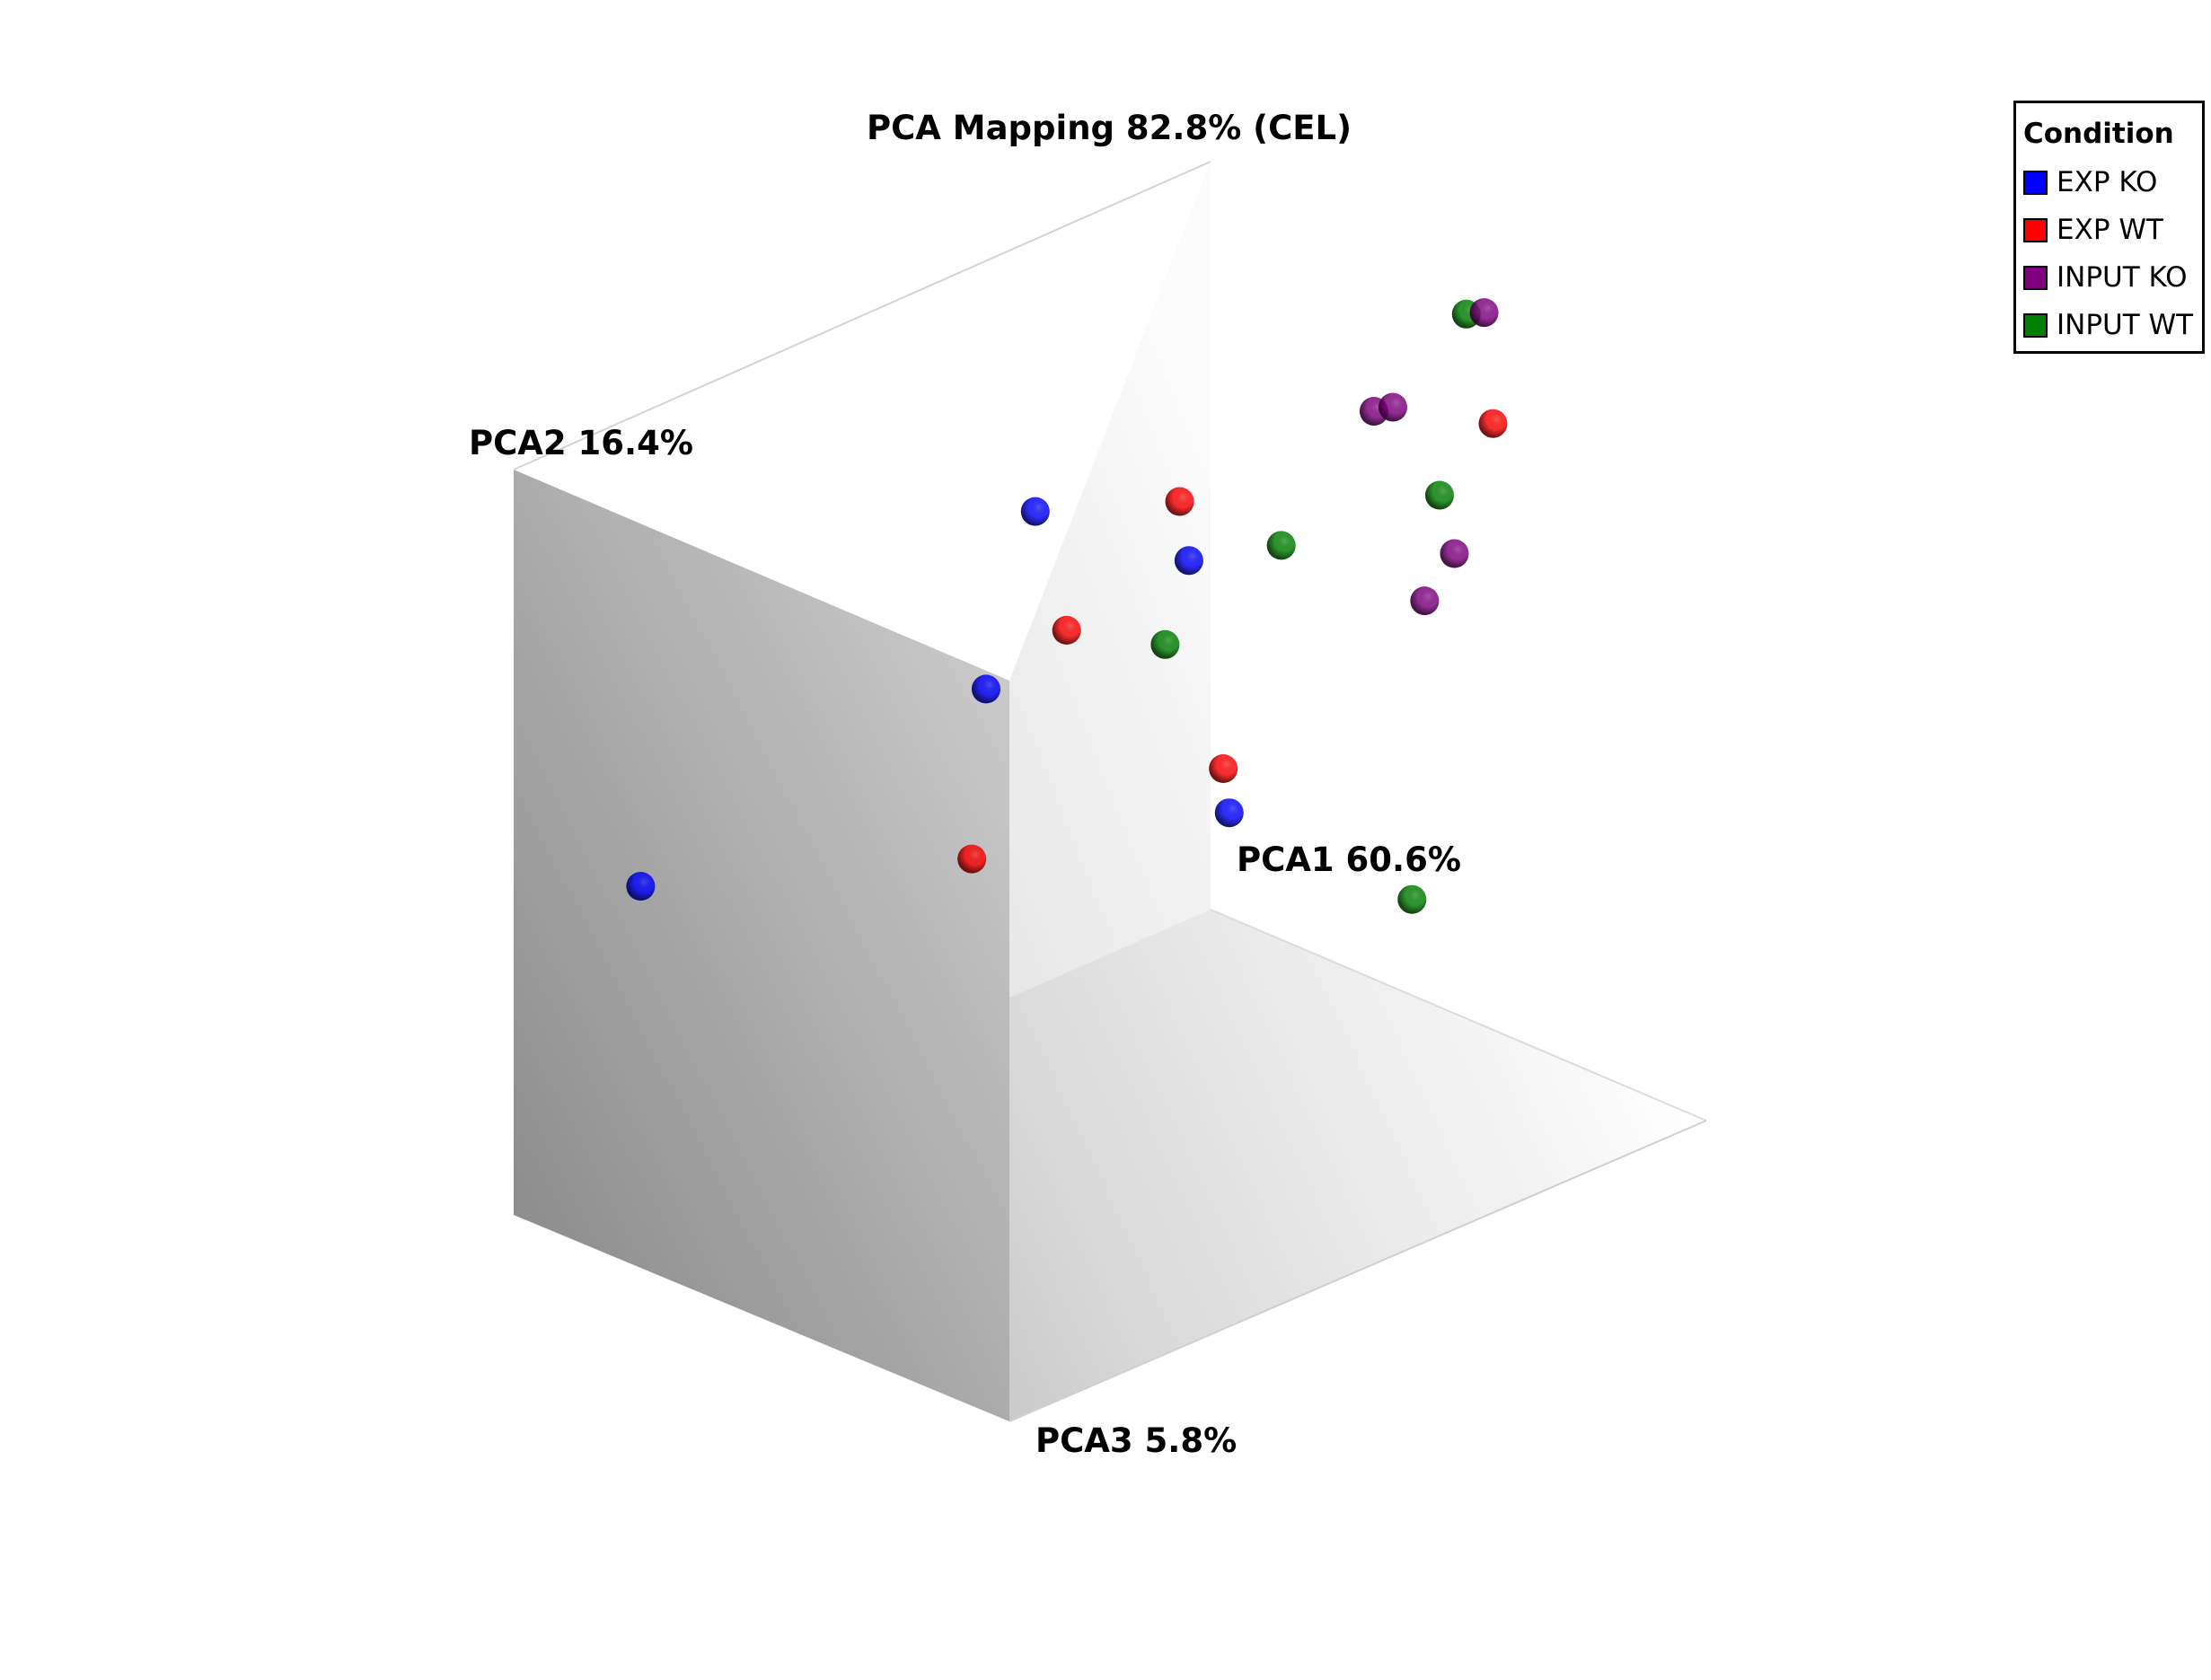 This screenshot has width=2211, height=1680. Describe the element at coordinates (1067, 606) in the screenshot. I see `data-points` at that location.